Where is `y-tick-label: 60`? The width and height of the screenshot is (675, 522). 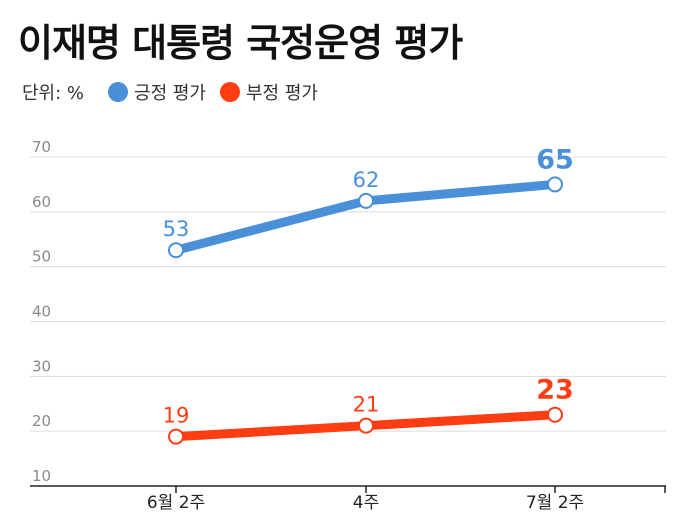 y-tick-label: 60 is located at coordinates (41, 202).